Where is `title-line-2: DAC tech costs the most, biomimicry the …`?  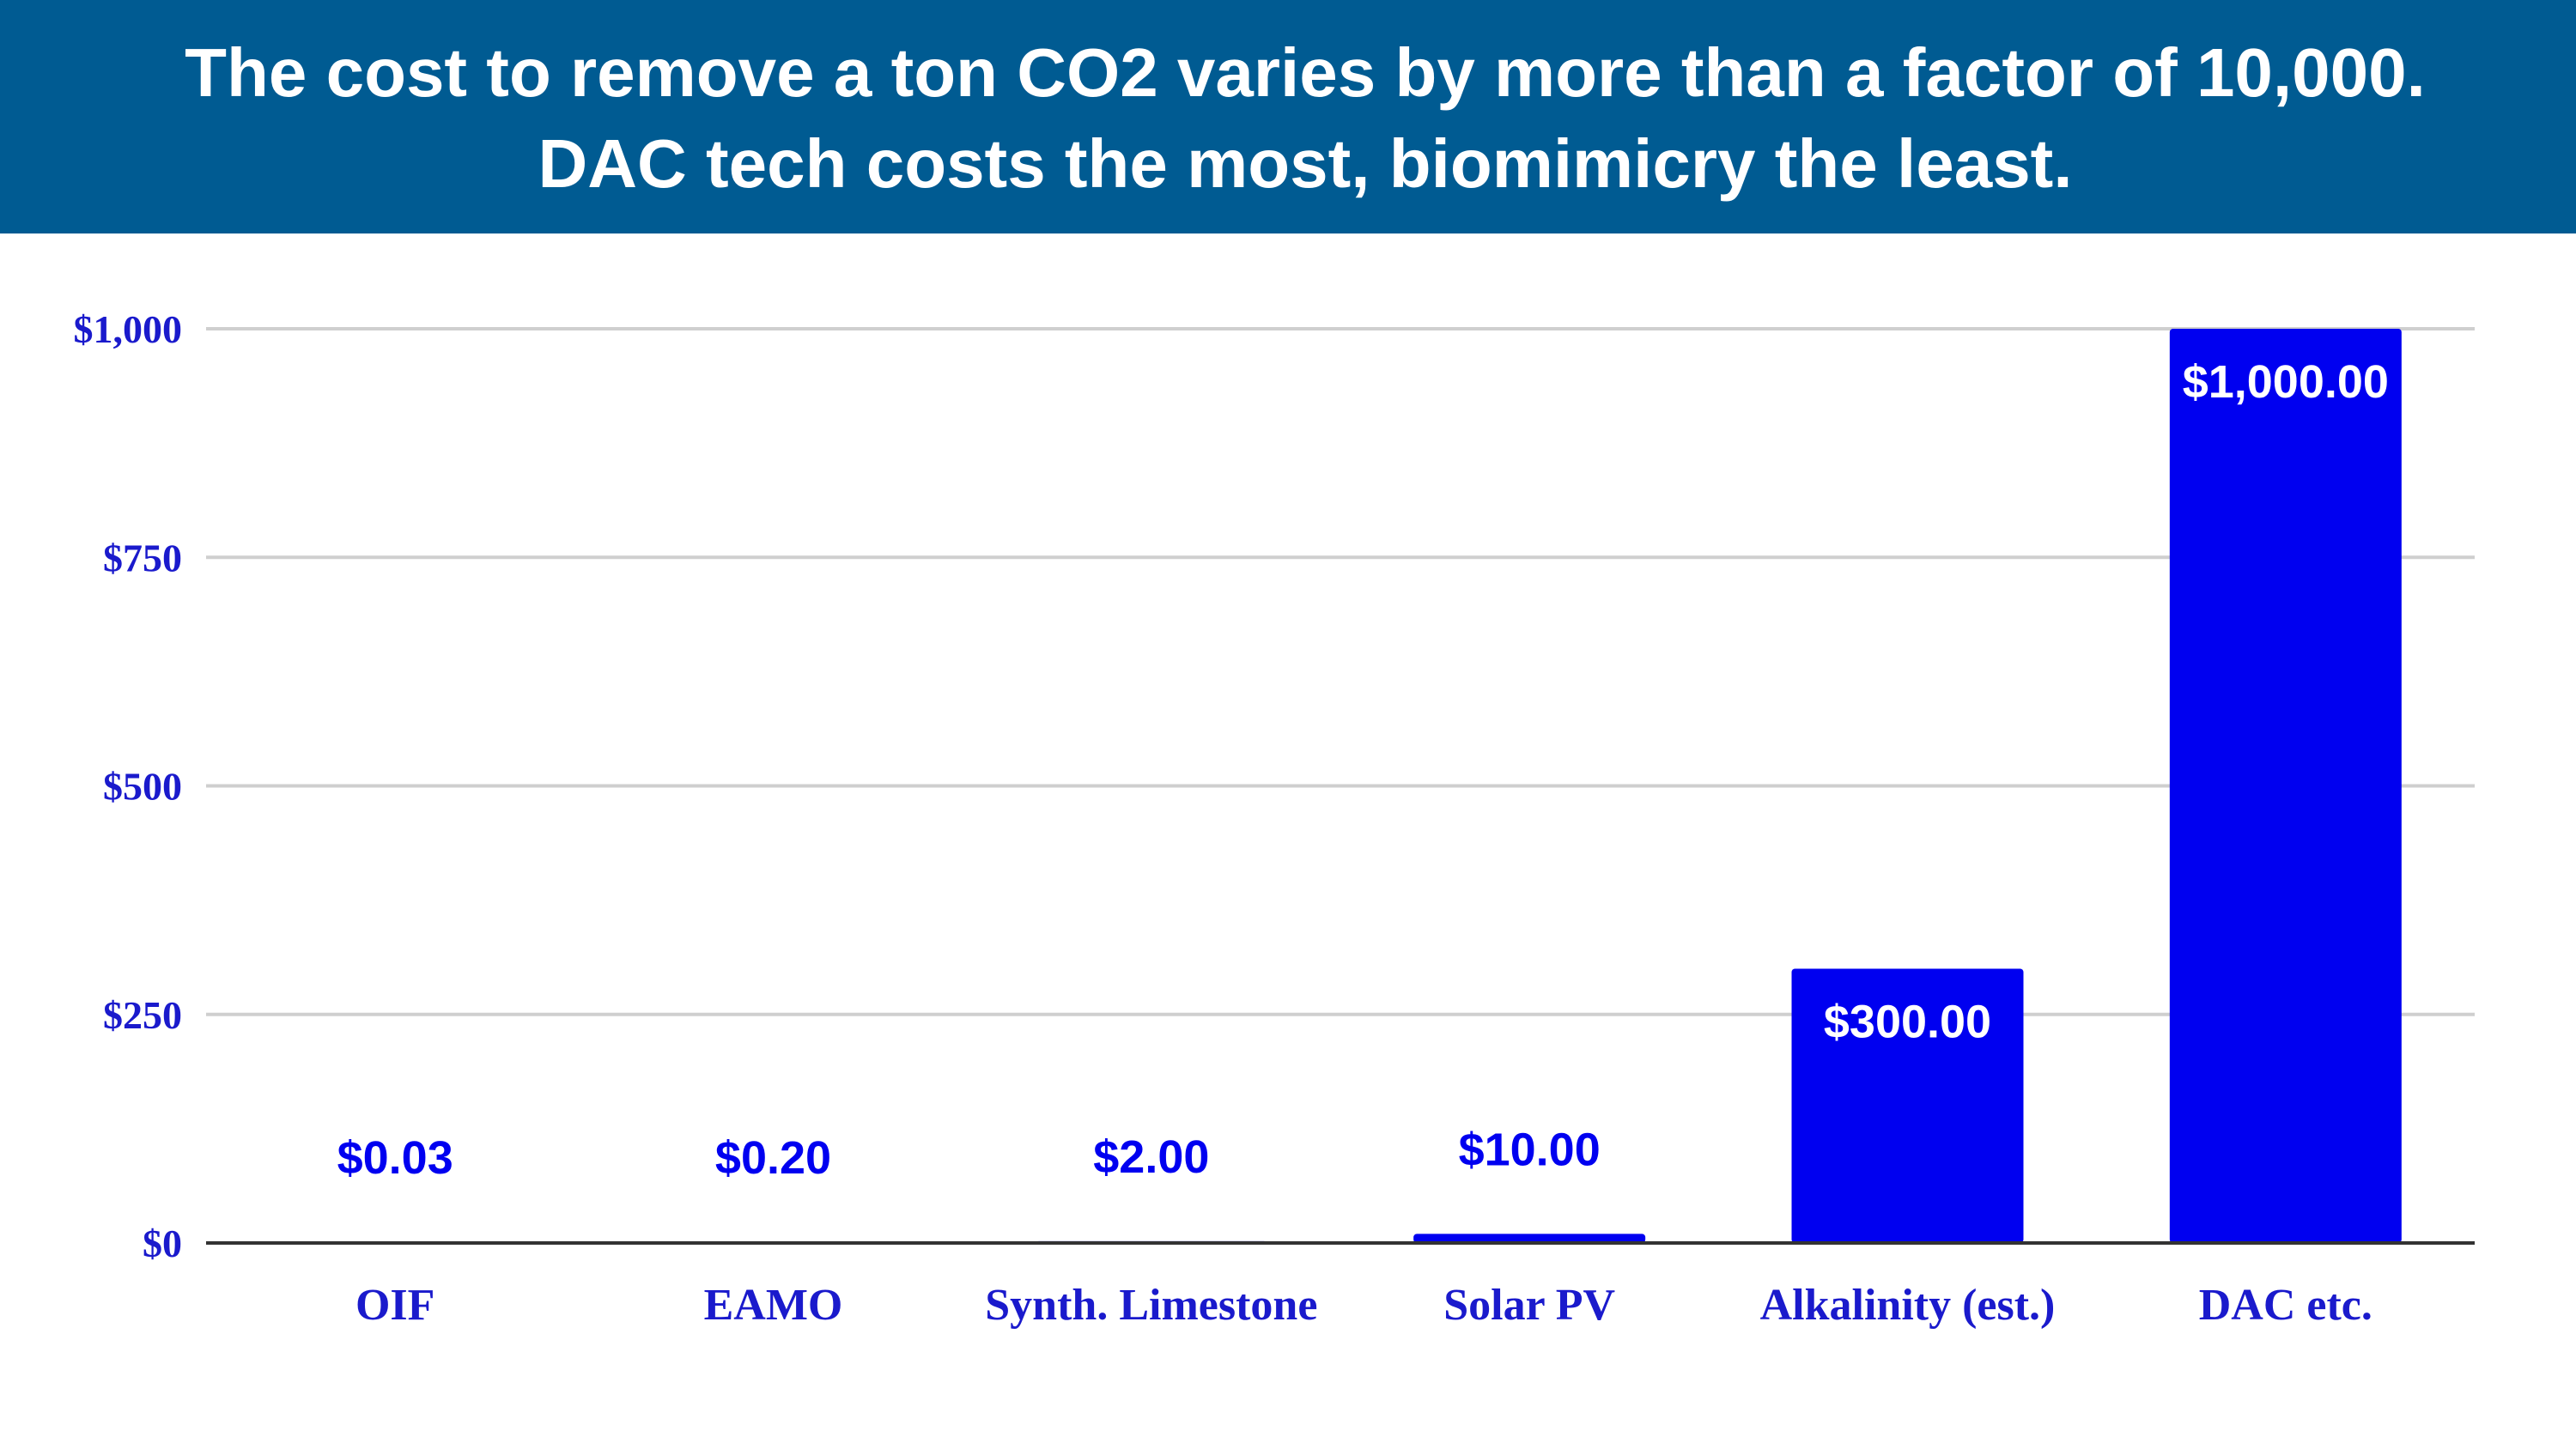 title-line-2: DAC tech costs the most, biomimicry the … is located at coordinates (1305, 163).